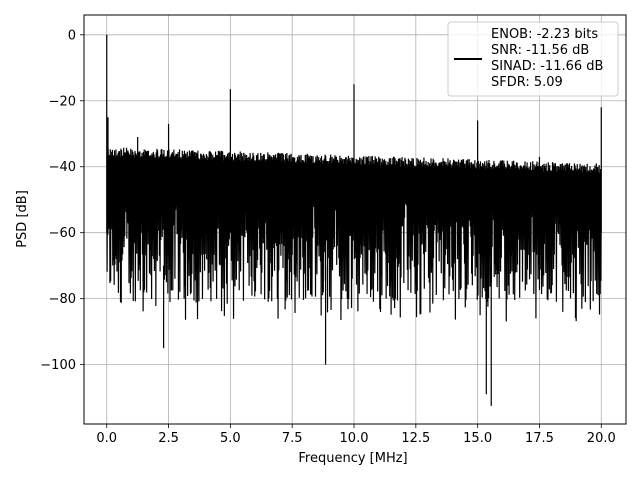  Describe the element at coordinates (58, 365) in the screenshot. I see `y-tick-label: −100` at that location.